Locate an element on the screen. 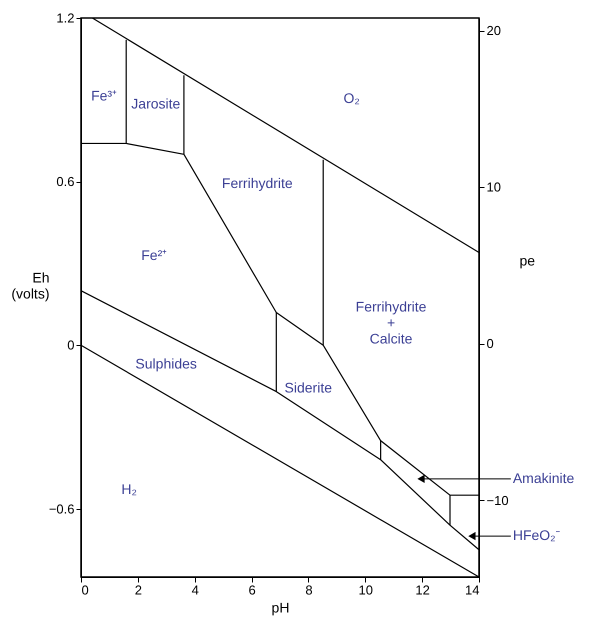  x-tick-label: 8 is located at coordinates (309, 590).